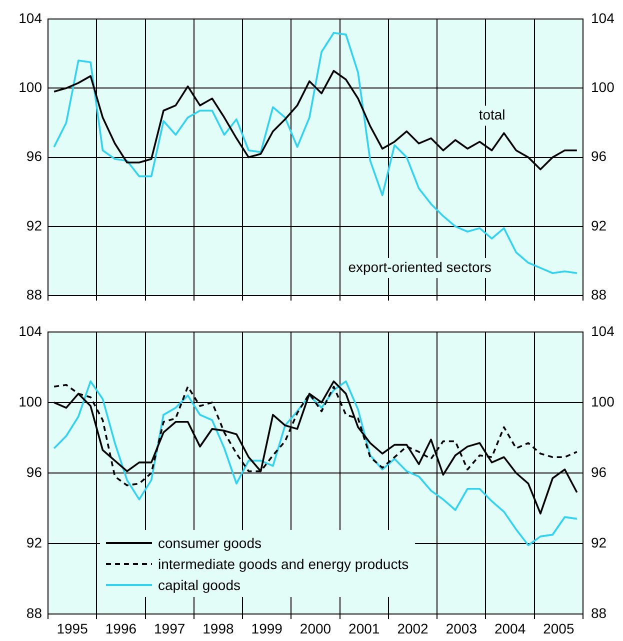 This screenshot has height=641, width=623. What do you see at coordinates (267, 628) in the screenshot?
I see `x-tick-label: 1999` at bounding box center [267, 628].